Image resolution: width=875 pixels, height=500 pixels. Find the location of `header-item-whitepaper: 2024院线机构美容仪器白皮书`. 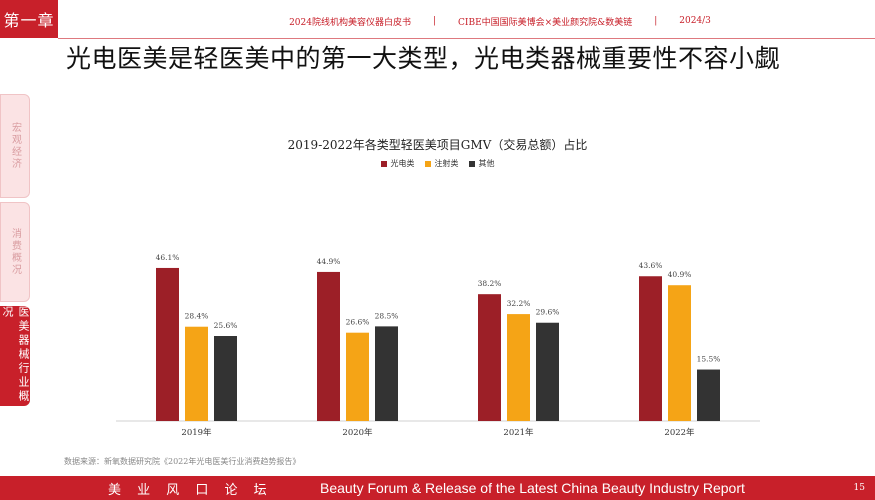

header-item-whitepaper: 2024院线机构美容仪器白皮书 is located at coordinates (350, 22).